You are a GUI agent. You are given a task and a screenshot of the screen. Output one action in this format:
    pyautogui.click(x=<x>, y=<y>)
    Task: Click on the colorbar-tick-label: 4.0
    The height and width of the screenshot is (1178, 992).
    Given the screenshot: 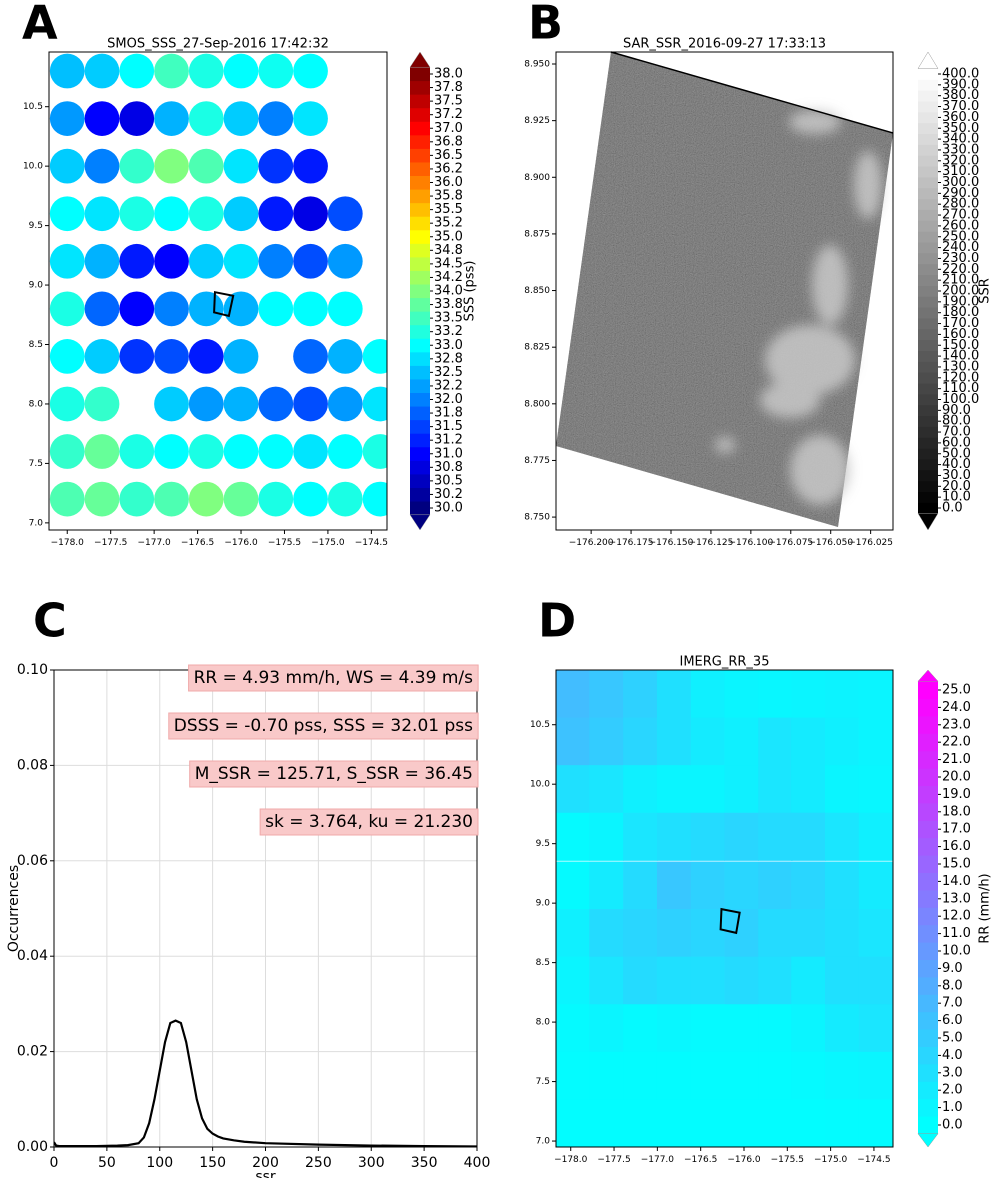 What is the action you would take?
    pyautogui.click(x=952, y=1055)
    